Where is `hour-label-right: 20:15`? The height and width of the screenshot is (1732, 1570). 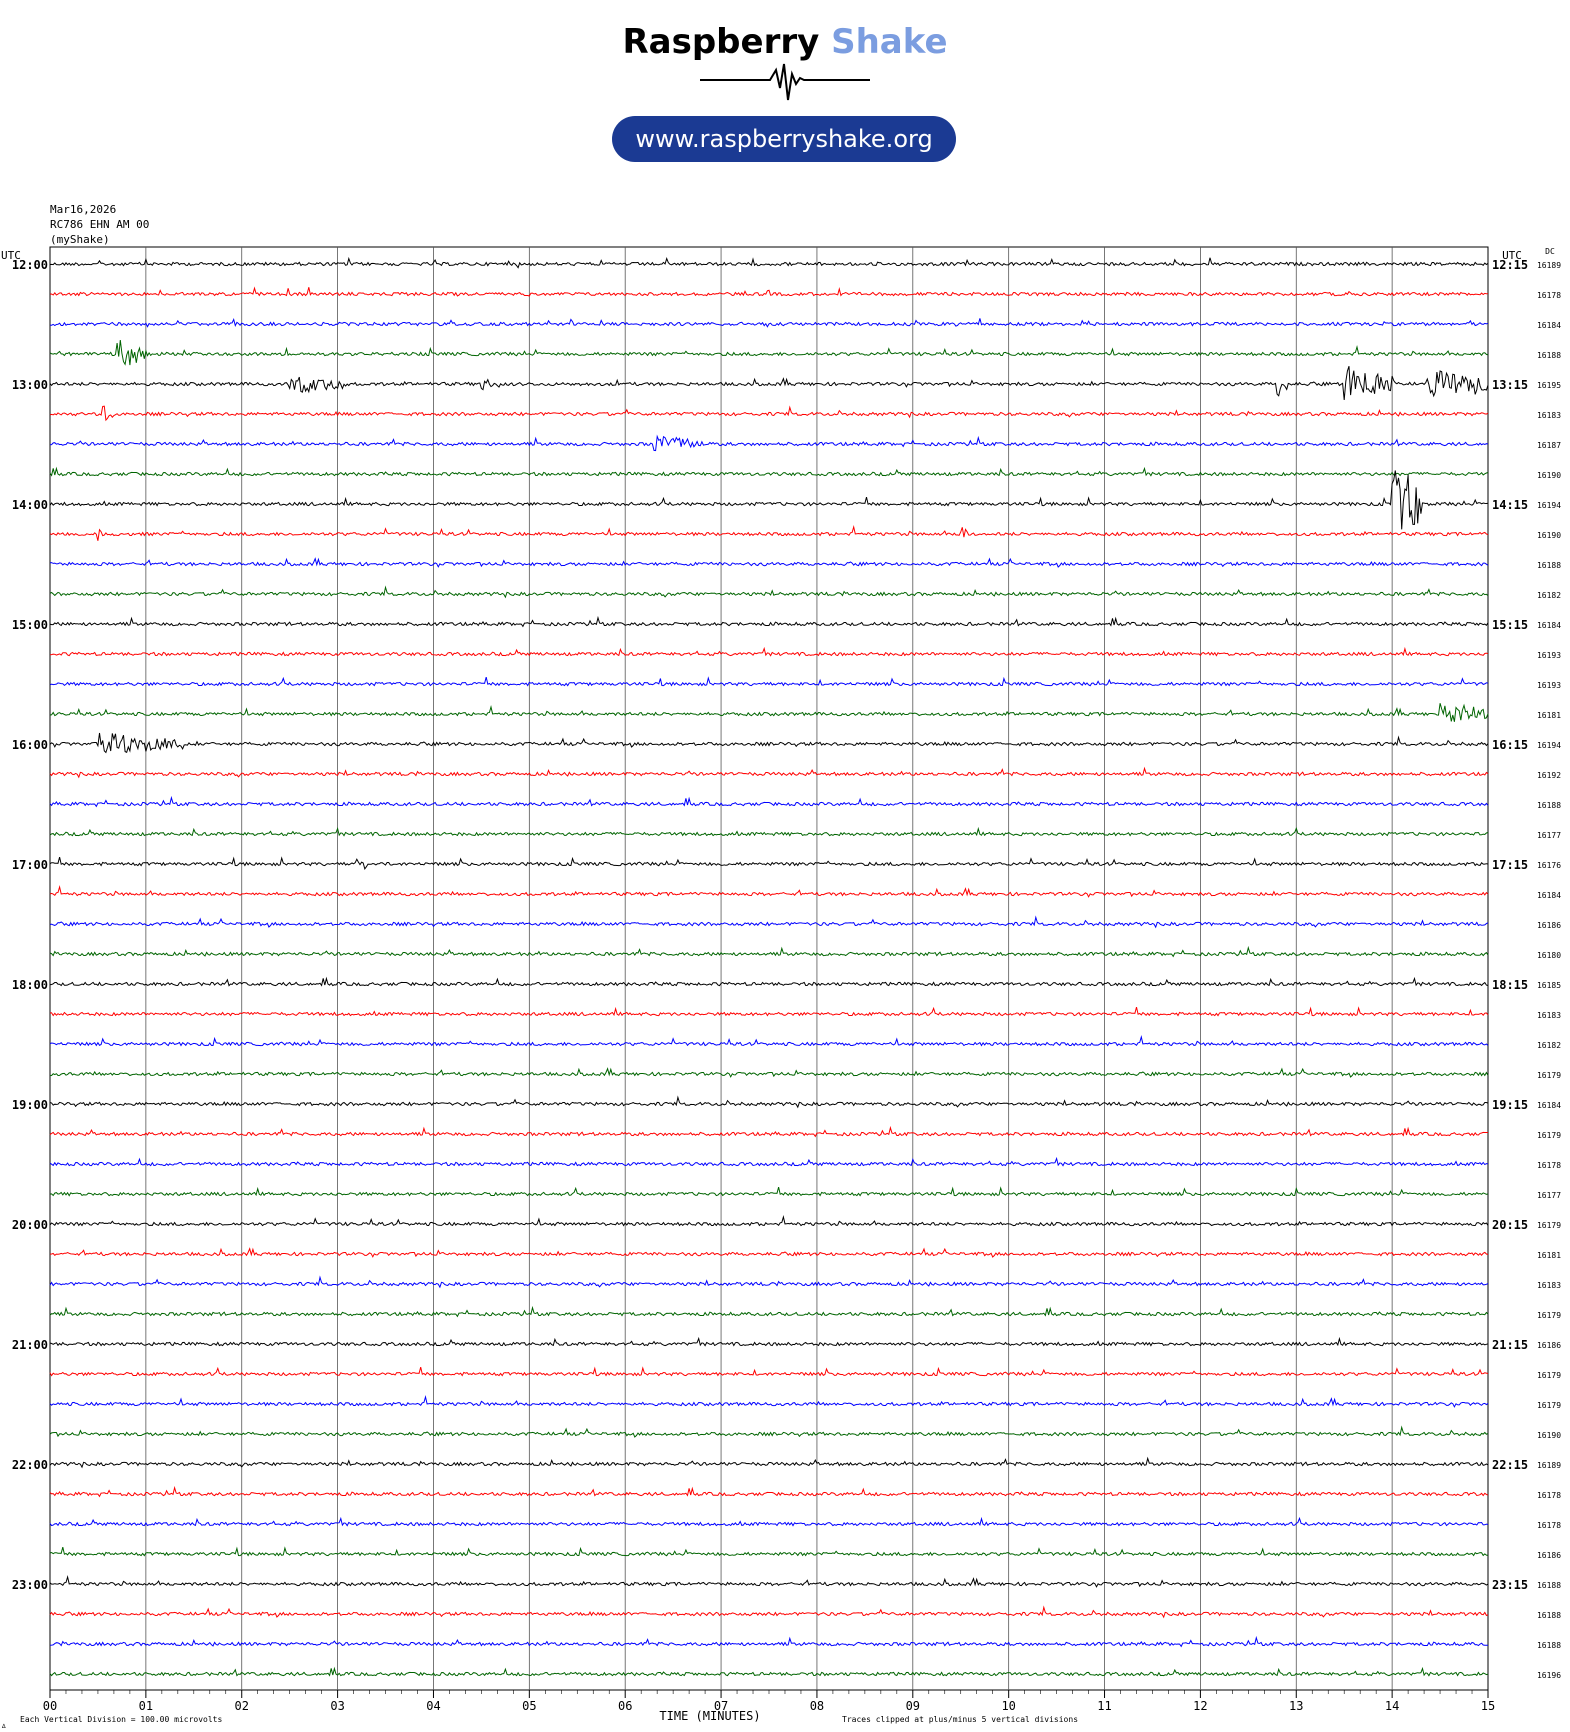 hour-label-right: 20:15 is located at coordinates (1510, 1225).